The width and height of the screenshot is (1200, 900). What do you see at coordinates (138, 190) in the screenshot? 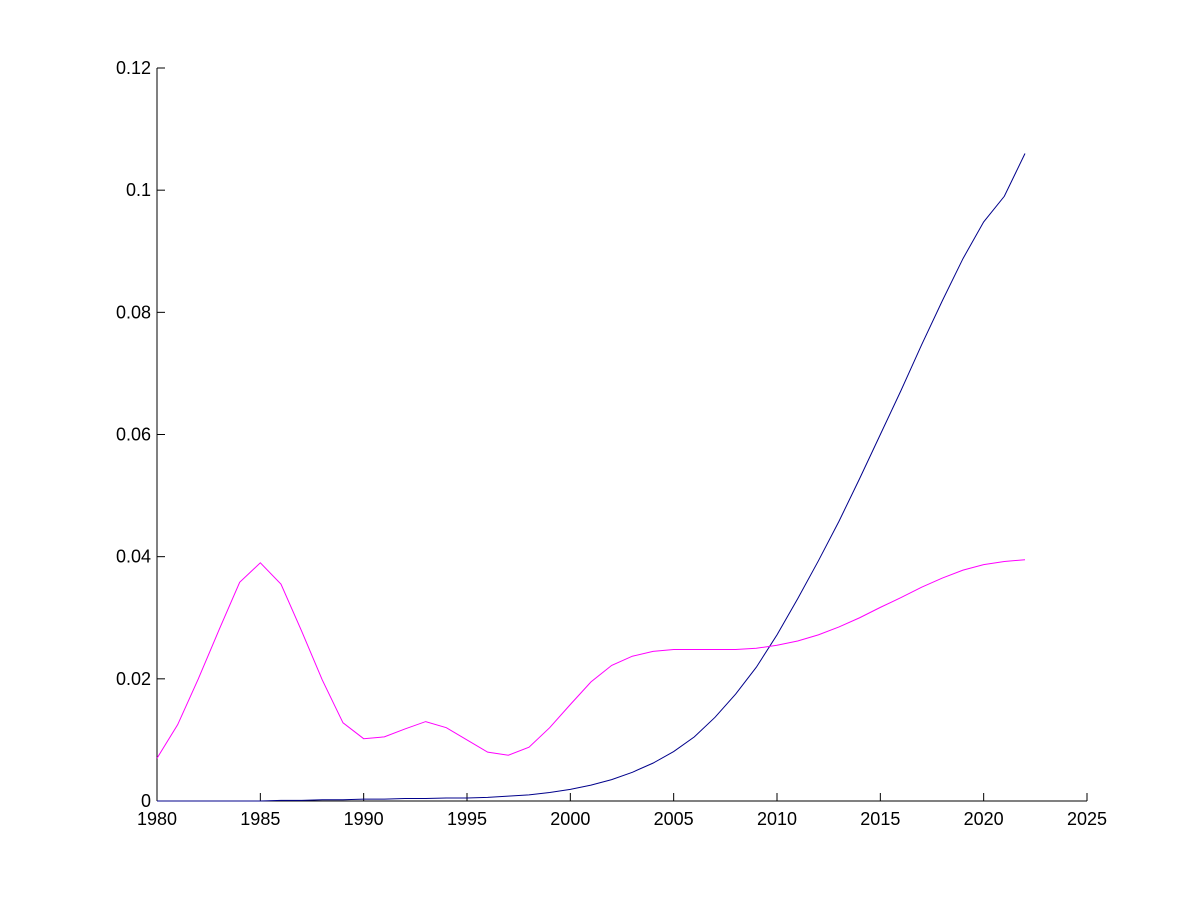
I see `y-tick-label: 0.1` at bounding box center [138, 190].